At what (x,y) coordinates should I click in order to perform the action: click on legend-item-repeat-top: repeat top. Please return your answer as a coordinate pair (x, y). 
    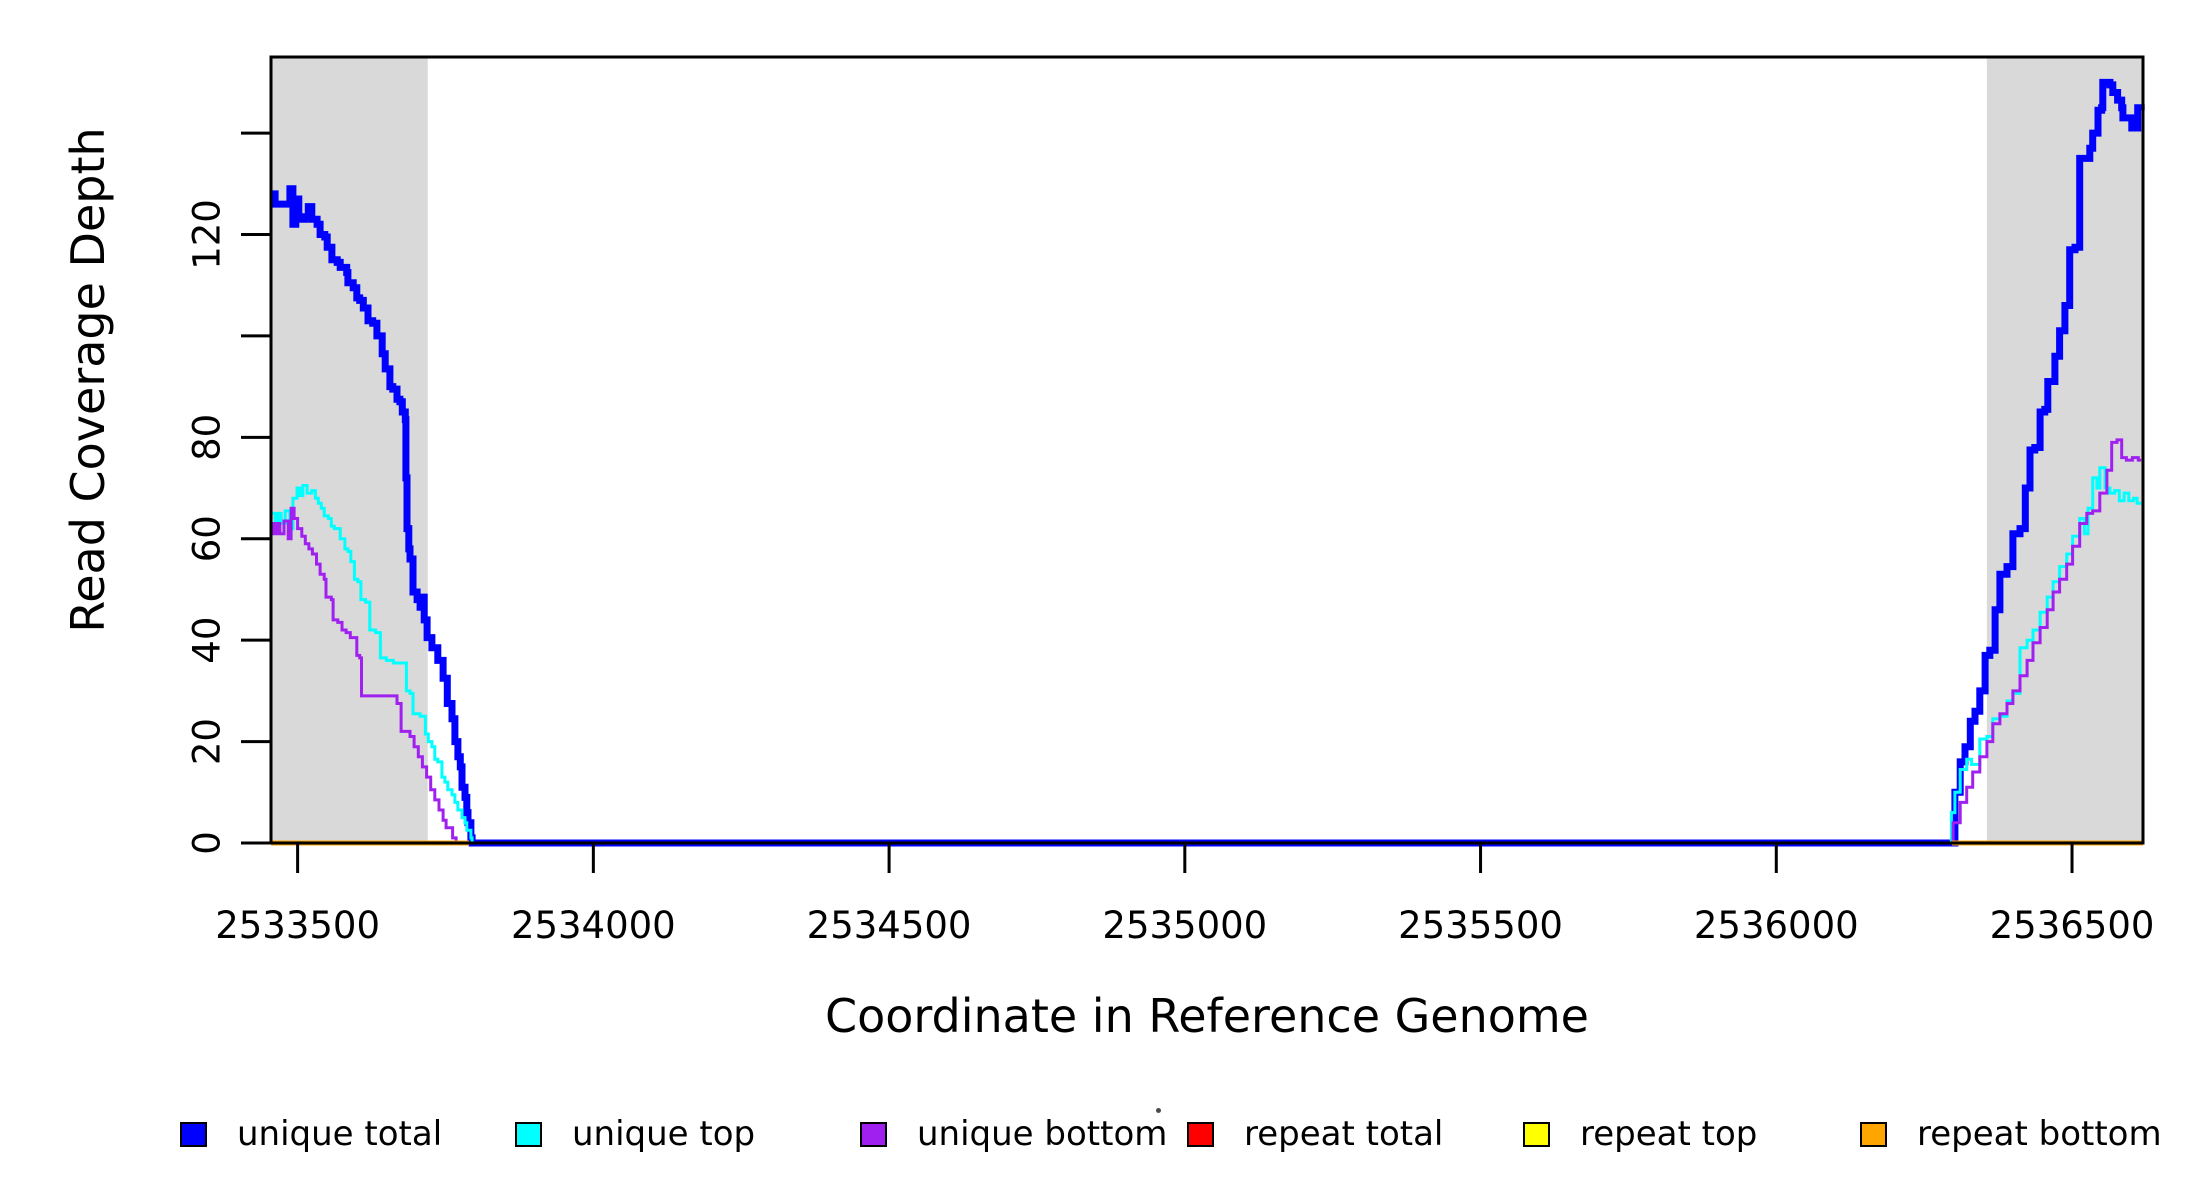
    Looking at the image, I should click on (1640, 1134).